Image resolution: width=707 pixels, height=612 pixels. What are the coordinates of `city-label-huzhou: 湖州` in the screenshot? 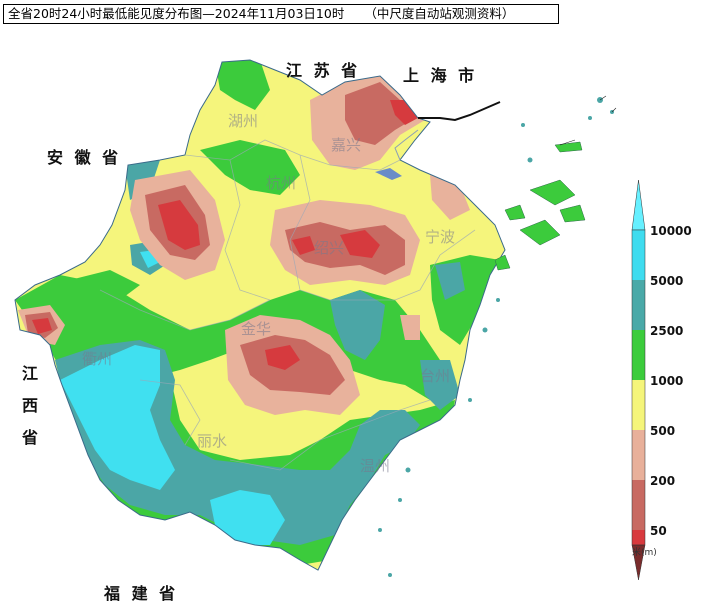 It's located at (243, 121).